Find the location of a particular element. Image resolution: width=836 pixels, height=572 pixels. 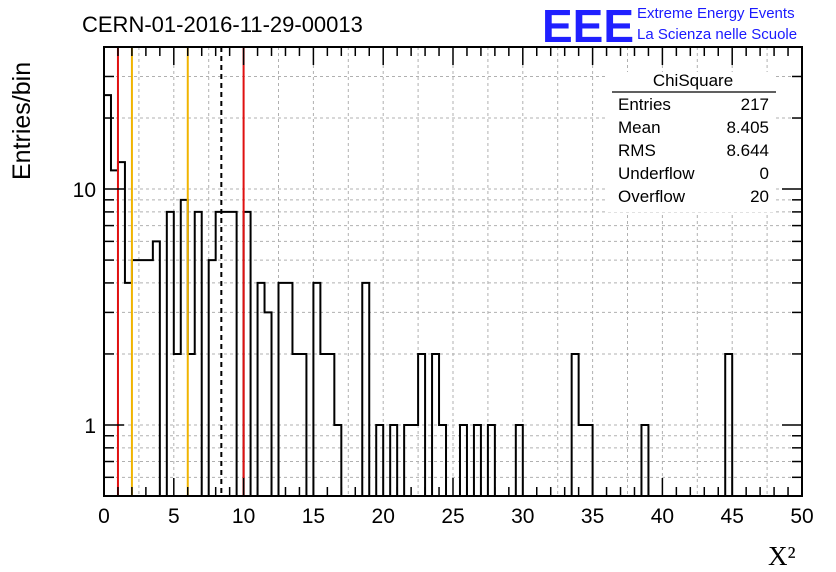

stats-box-background is located at coordinates (690, 142).